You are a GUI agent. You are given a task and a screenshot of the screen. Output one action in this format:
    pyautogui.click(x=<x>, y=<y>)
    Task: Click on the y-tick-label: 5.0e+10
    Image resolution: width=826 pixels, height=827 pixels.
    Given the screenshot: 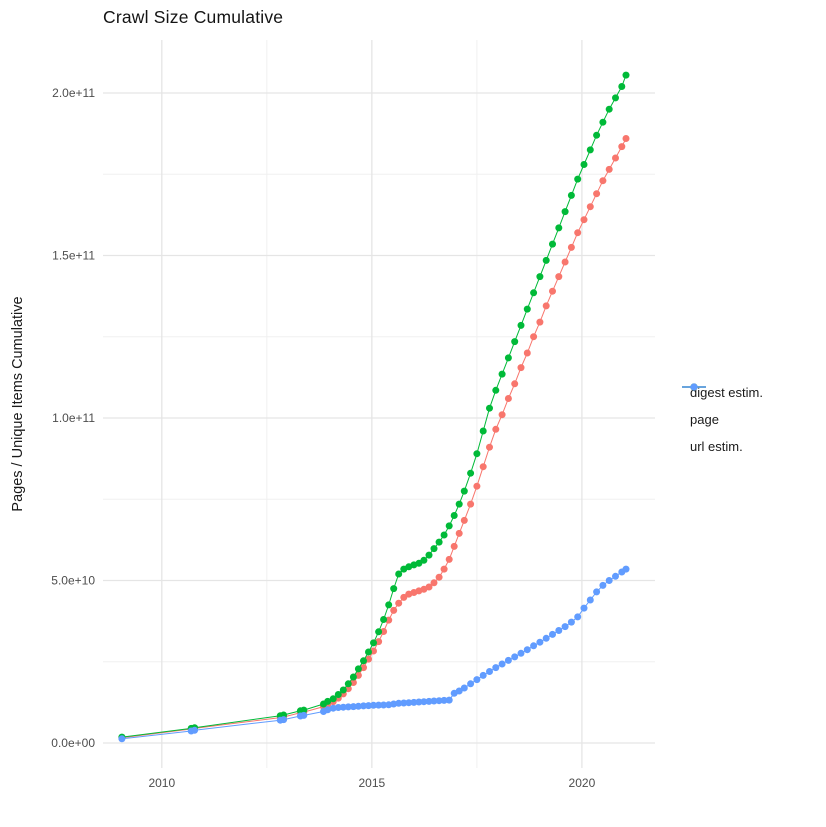 What is the action you would take?
    pyautogui.click(x=73, y=580)
    